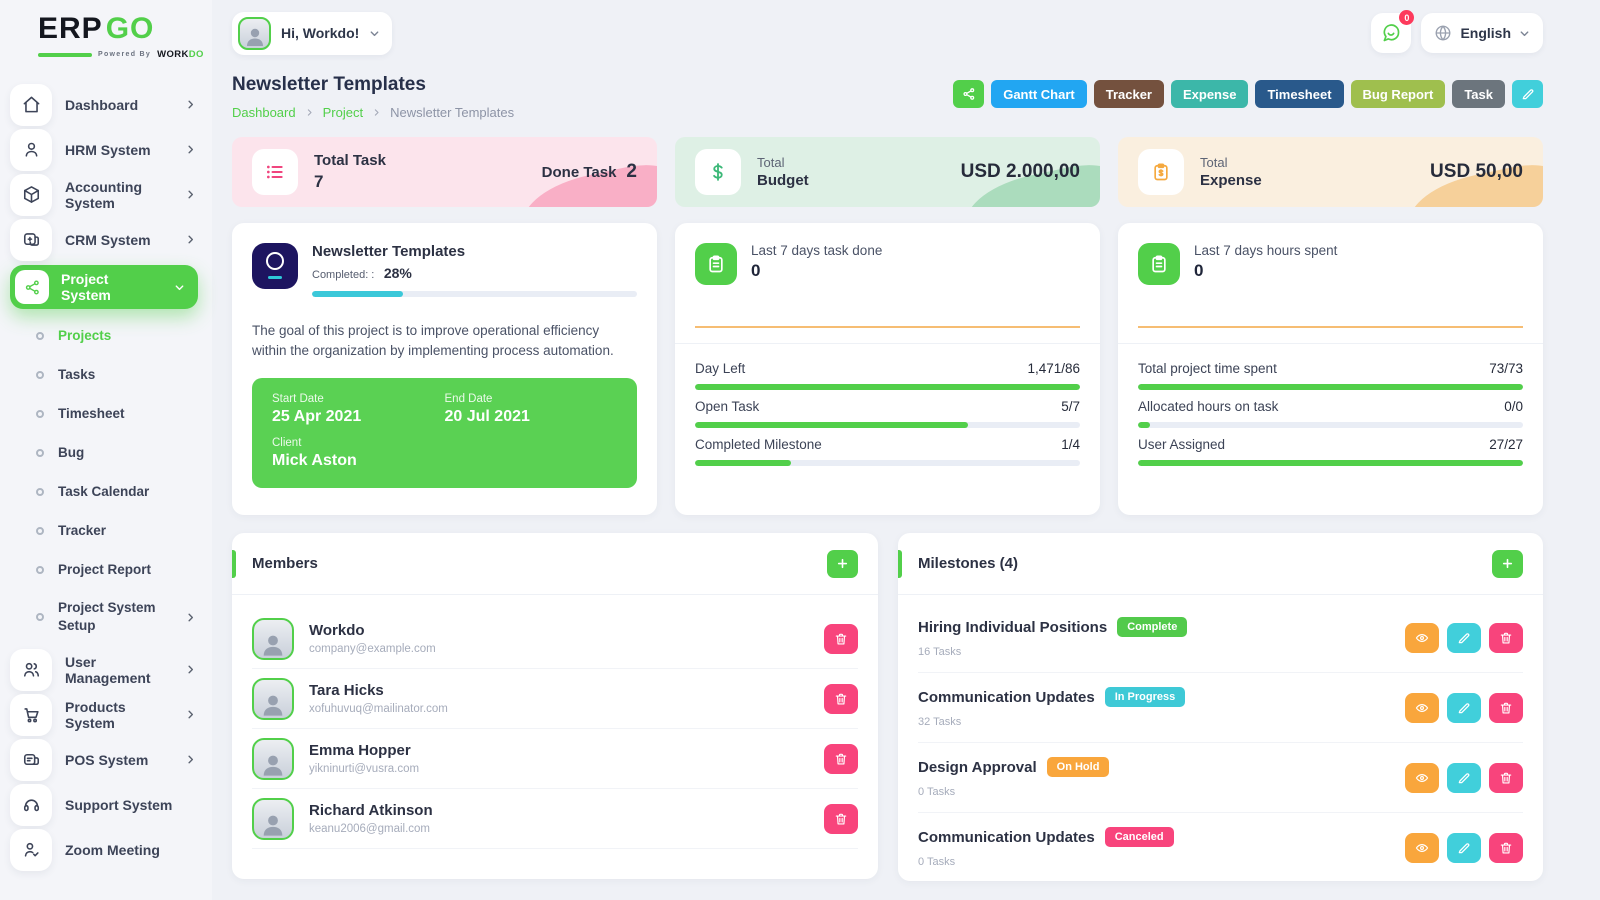  Describe the element at coordinates (264, 112) in the screenshot. I see `breadcrumb-dashboard: Dashboard` at that location.